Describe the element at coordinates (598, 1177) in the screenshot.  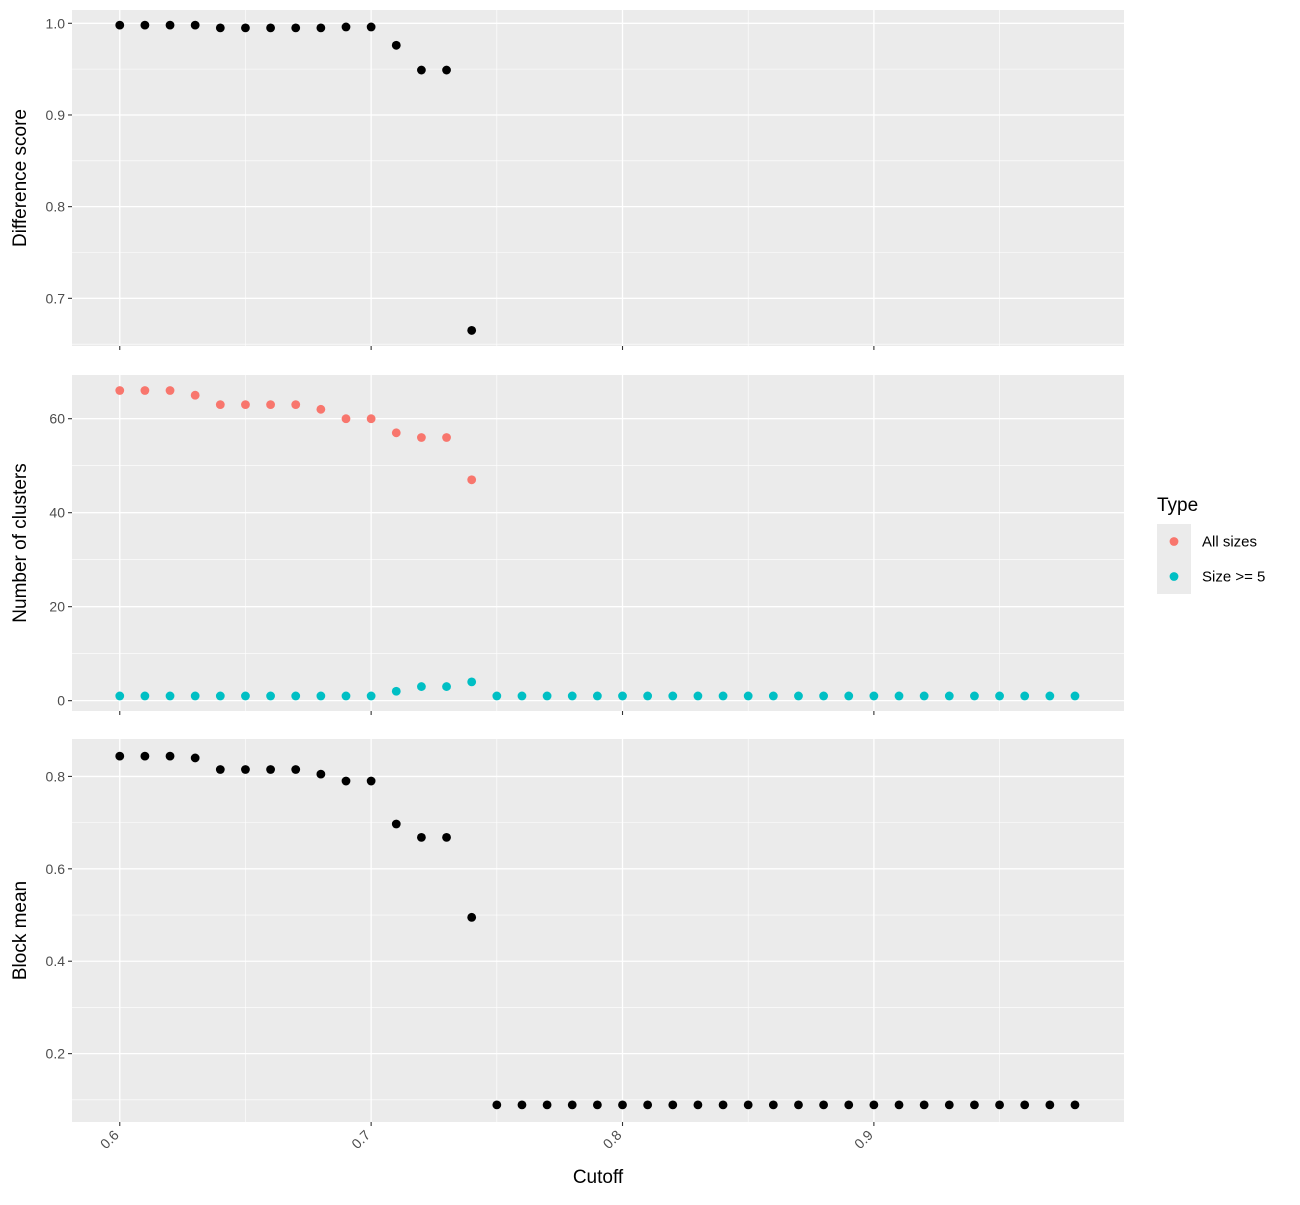
I see `x-axis-title: Cutoff` at that location.